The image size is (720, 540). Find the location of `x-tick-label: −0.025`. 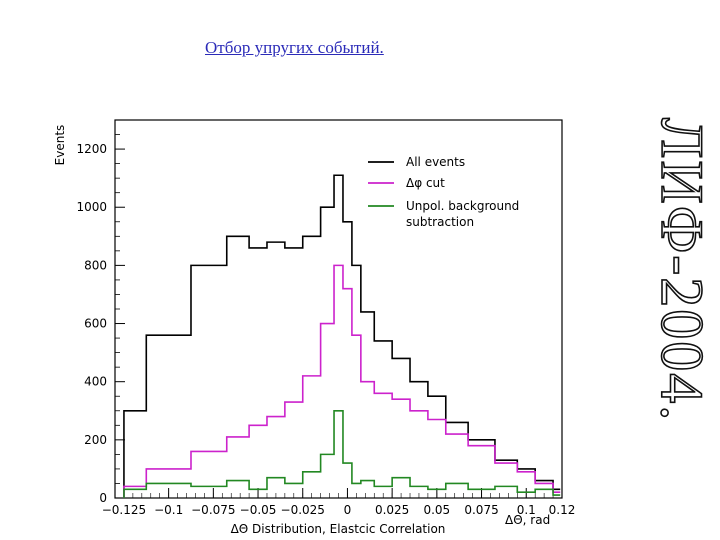

x-tick-label: −0.025 is located at coordinates (303, 510).